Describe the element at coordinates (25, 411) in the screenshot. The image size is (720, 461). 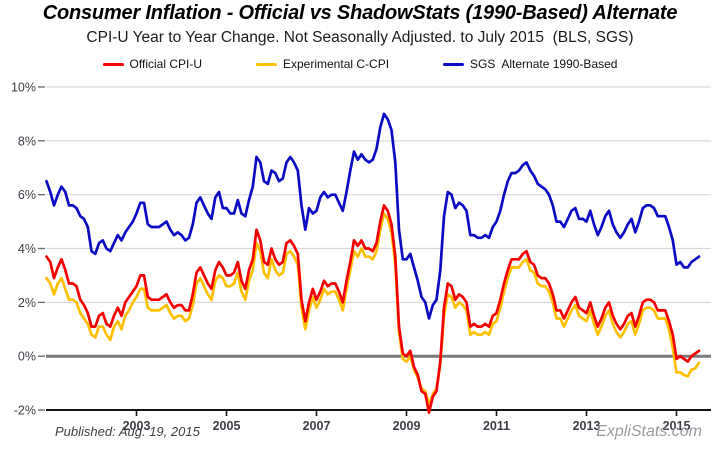
I see `y-axis-label: -2%` at that location.